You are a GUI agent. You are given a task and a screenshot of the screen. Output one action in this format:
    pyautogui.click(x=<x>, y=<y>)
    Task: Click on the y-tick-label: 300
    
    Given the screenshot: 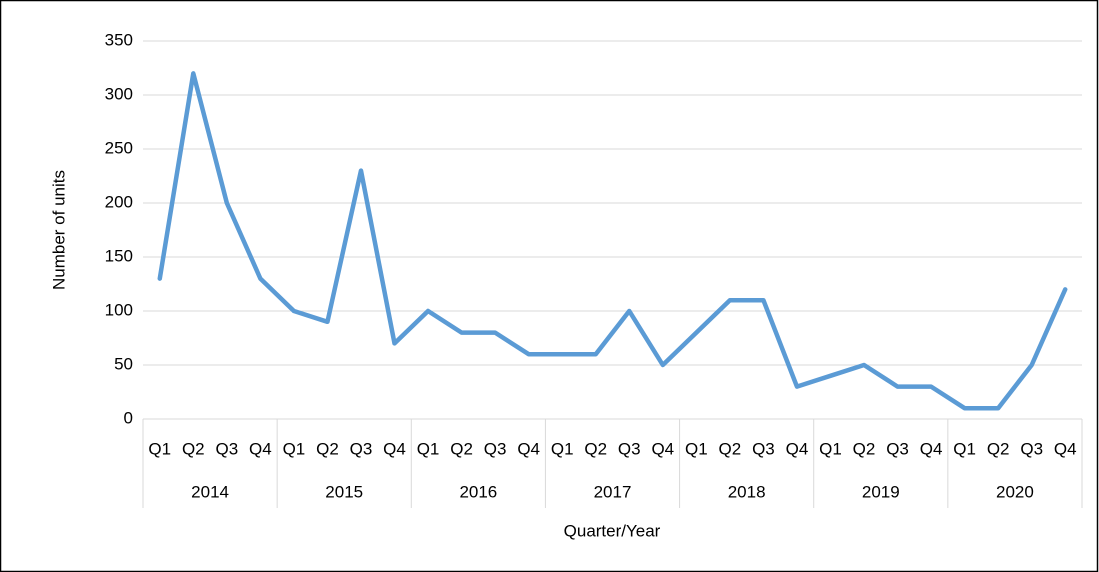 What is the action you would take?
    pyautogui.click(x=119, y=93)
    